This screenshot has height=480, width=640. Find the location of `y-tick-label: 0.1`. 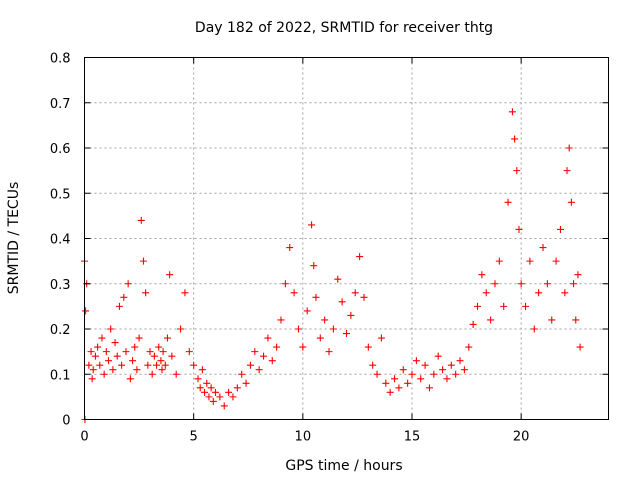

y-tick-label: 0.1 is located at coordinates (60, 375).